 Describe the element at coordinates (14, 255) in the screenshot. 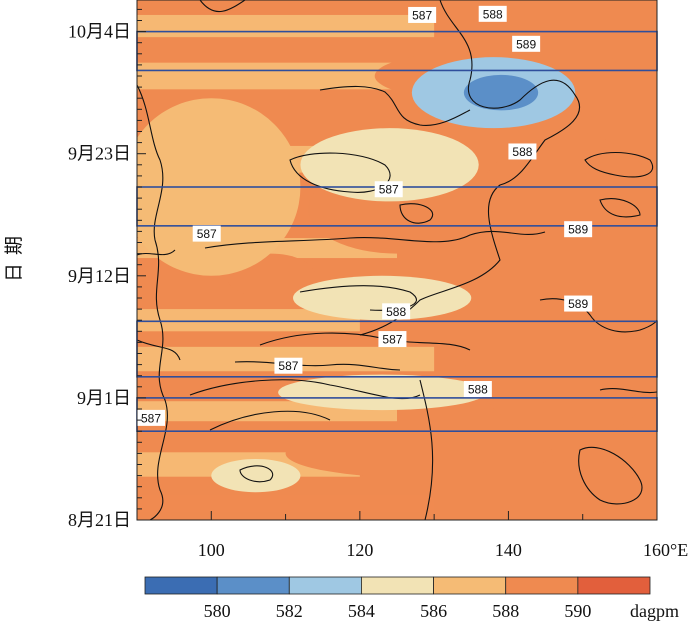

I see `y-axis-label: 日期` at that location.